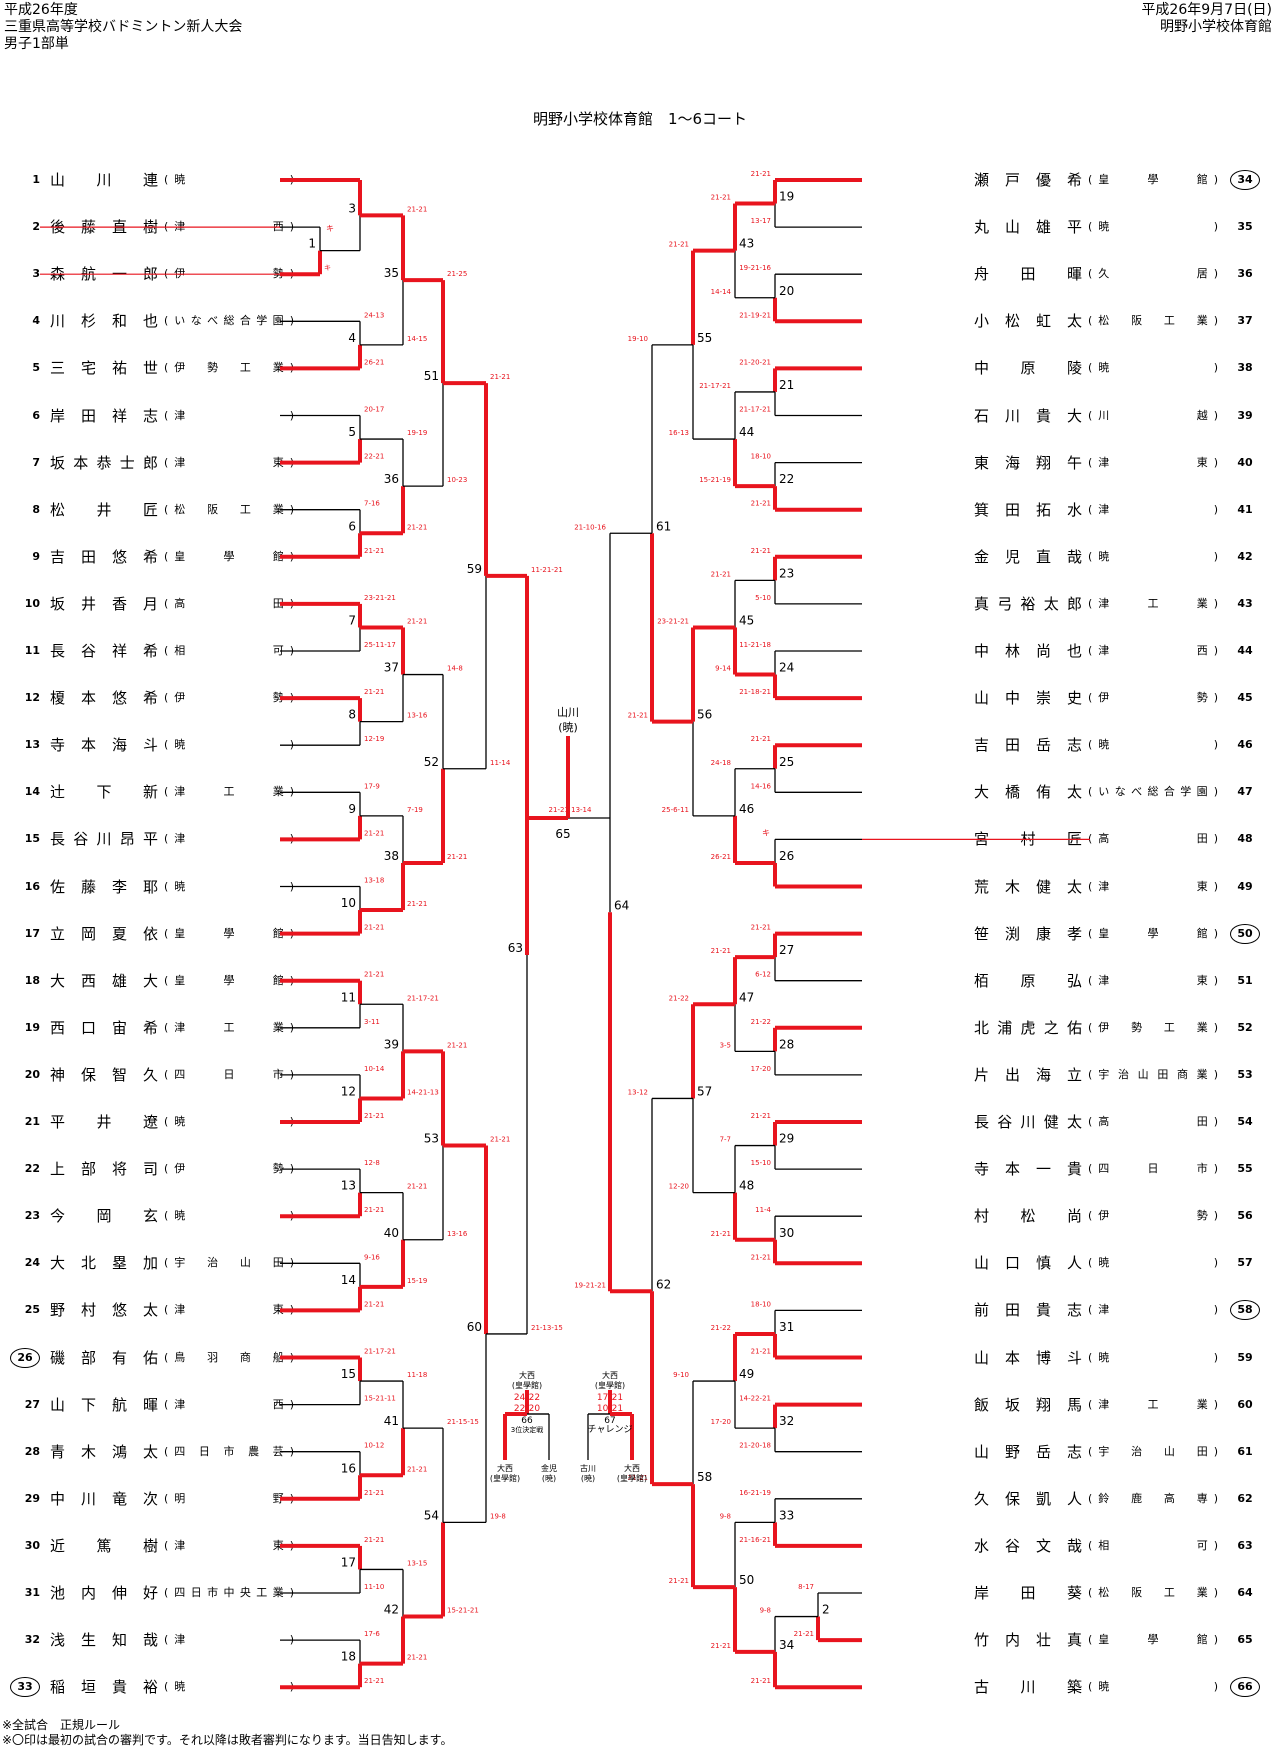 The width and height of the screenshot is (1280, 1760). Describe the element at coordinates (1153, 886) in the screenshot. I see `player-school: (津東)` at that location.